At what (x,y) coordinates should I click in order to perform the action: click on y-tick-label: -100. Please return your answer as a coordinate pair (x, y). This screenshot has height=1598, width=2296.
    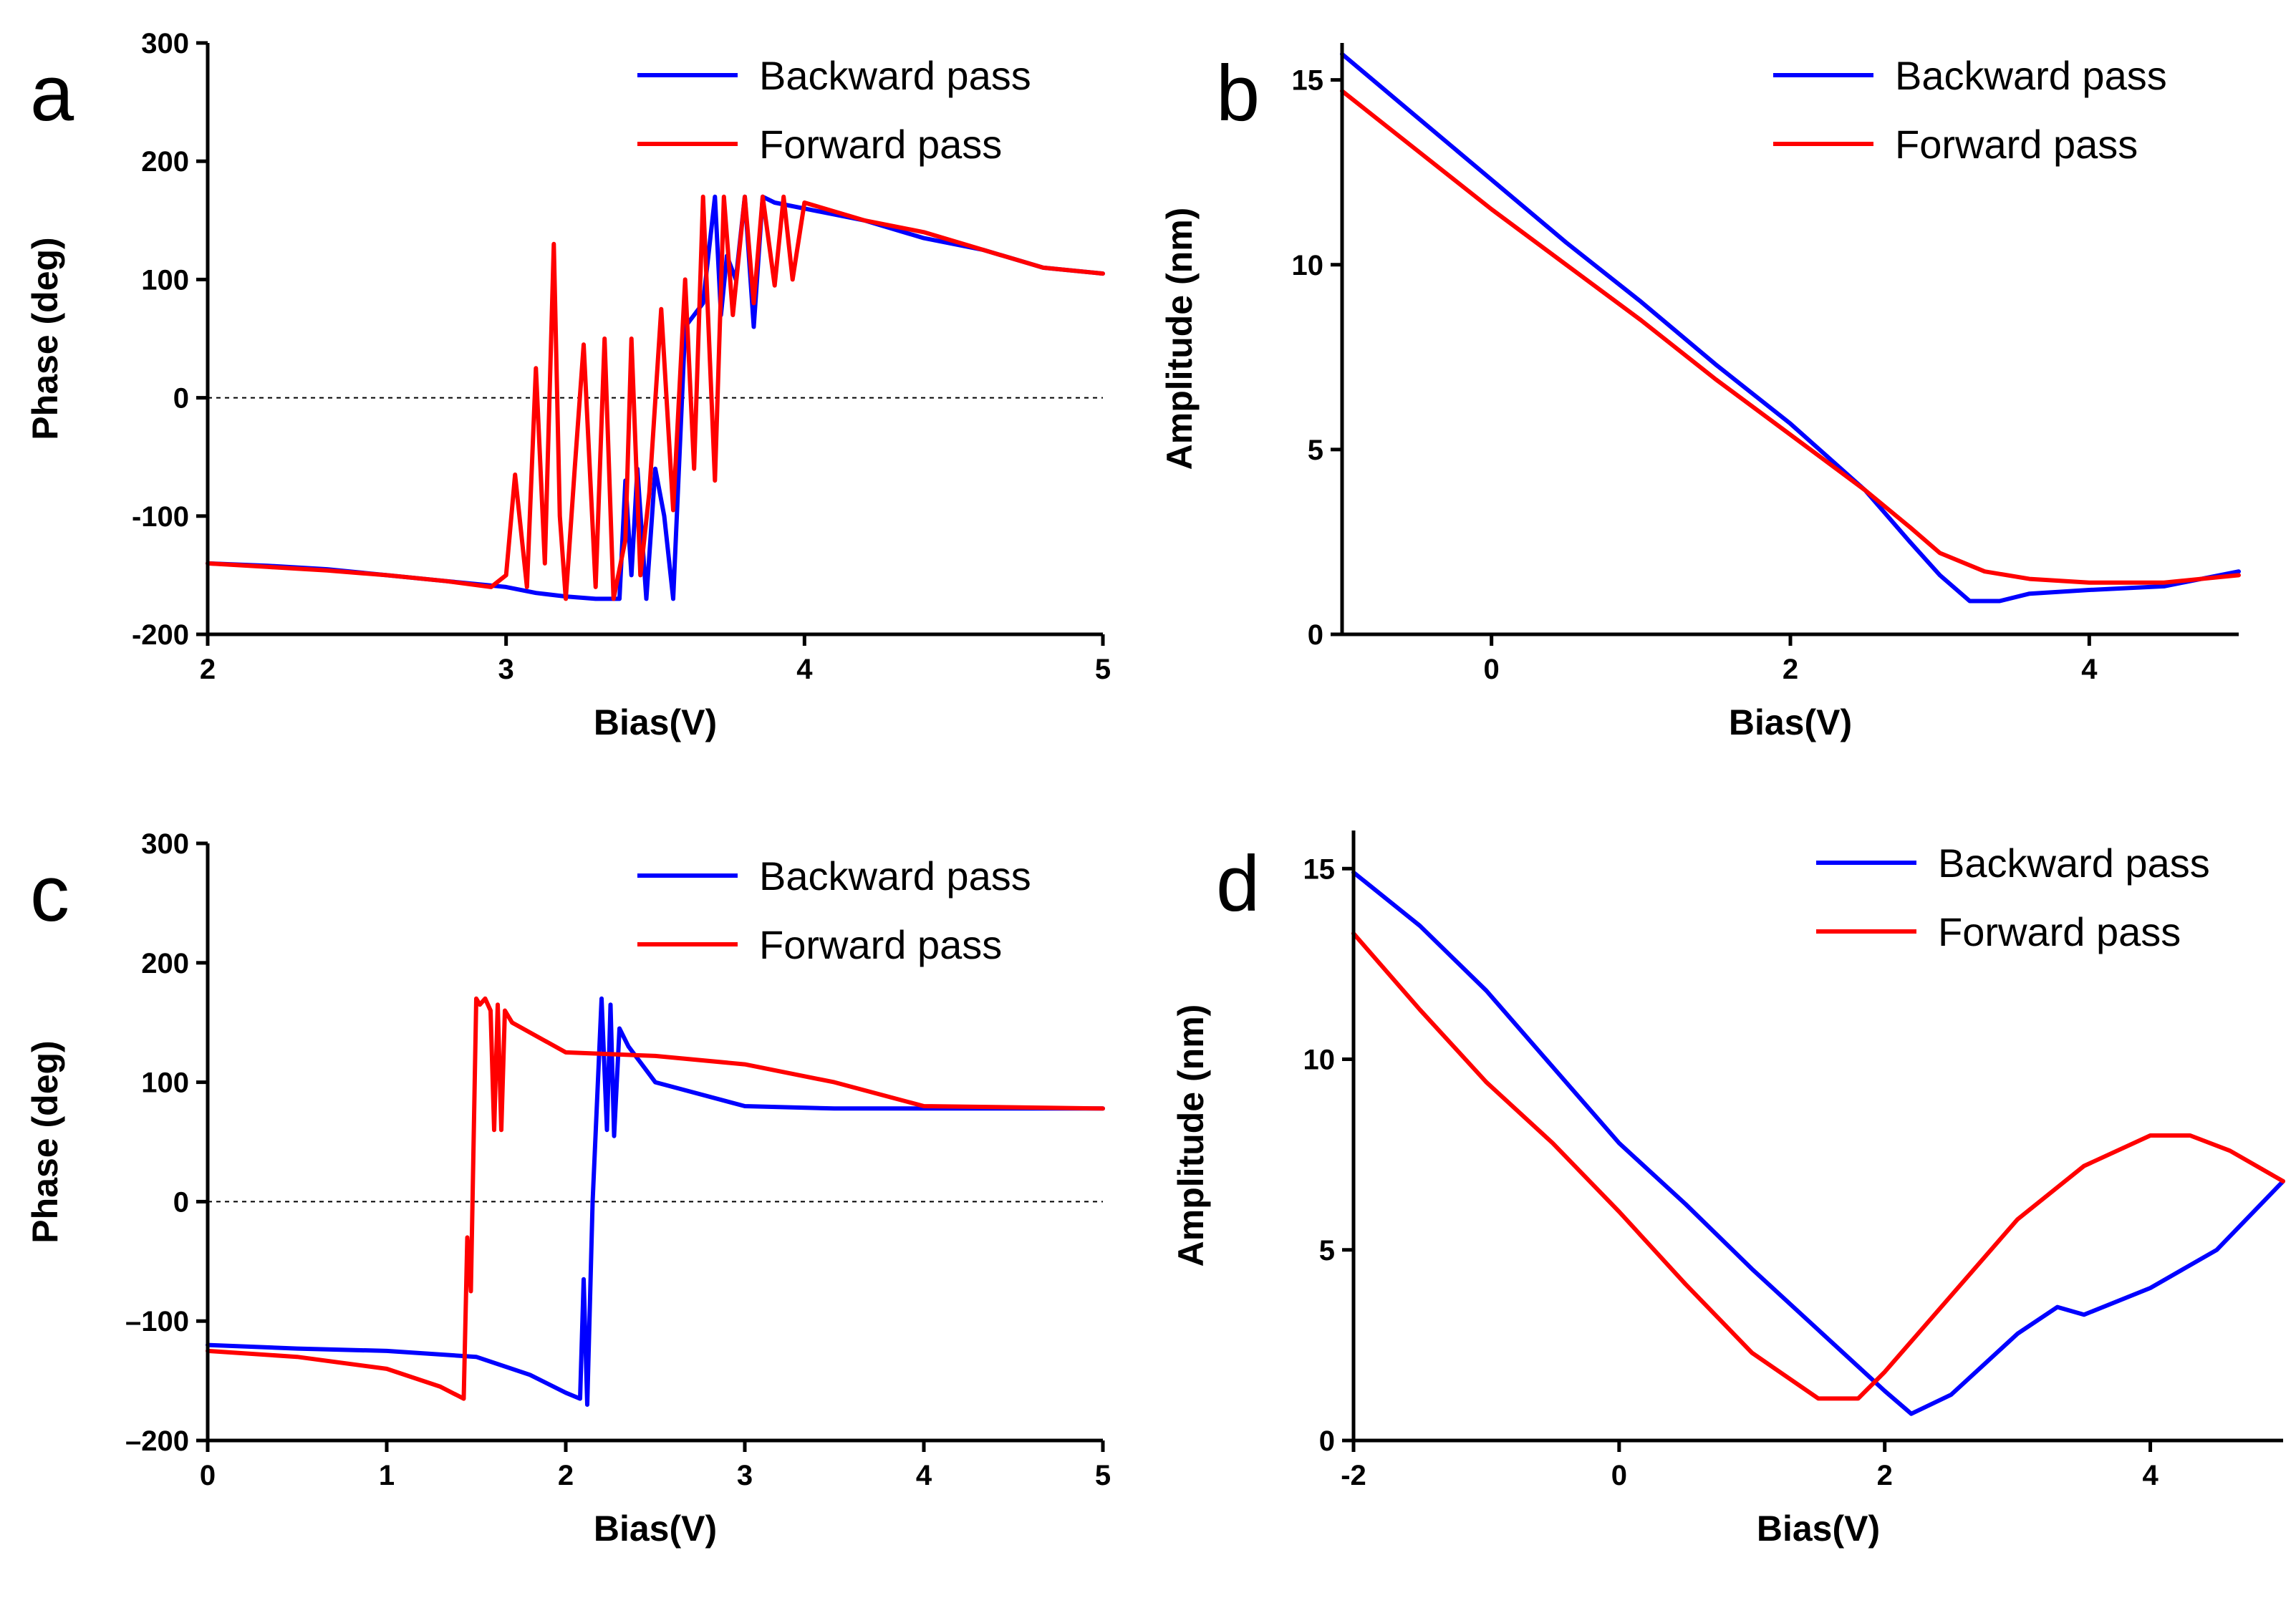
    Looking at the image, I should click on (160, 517).